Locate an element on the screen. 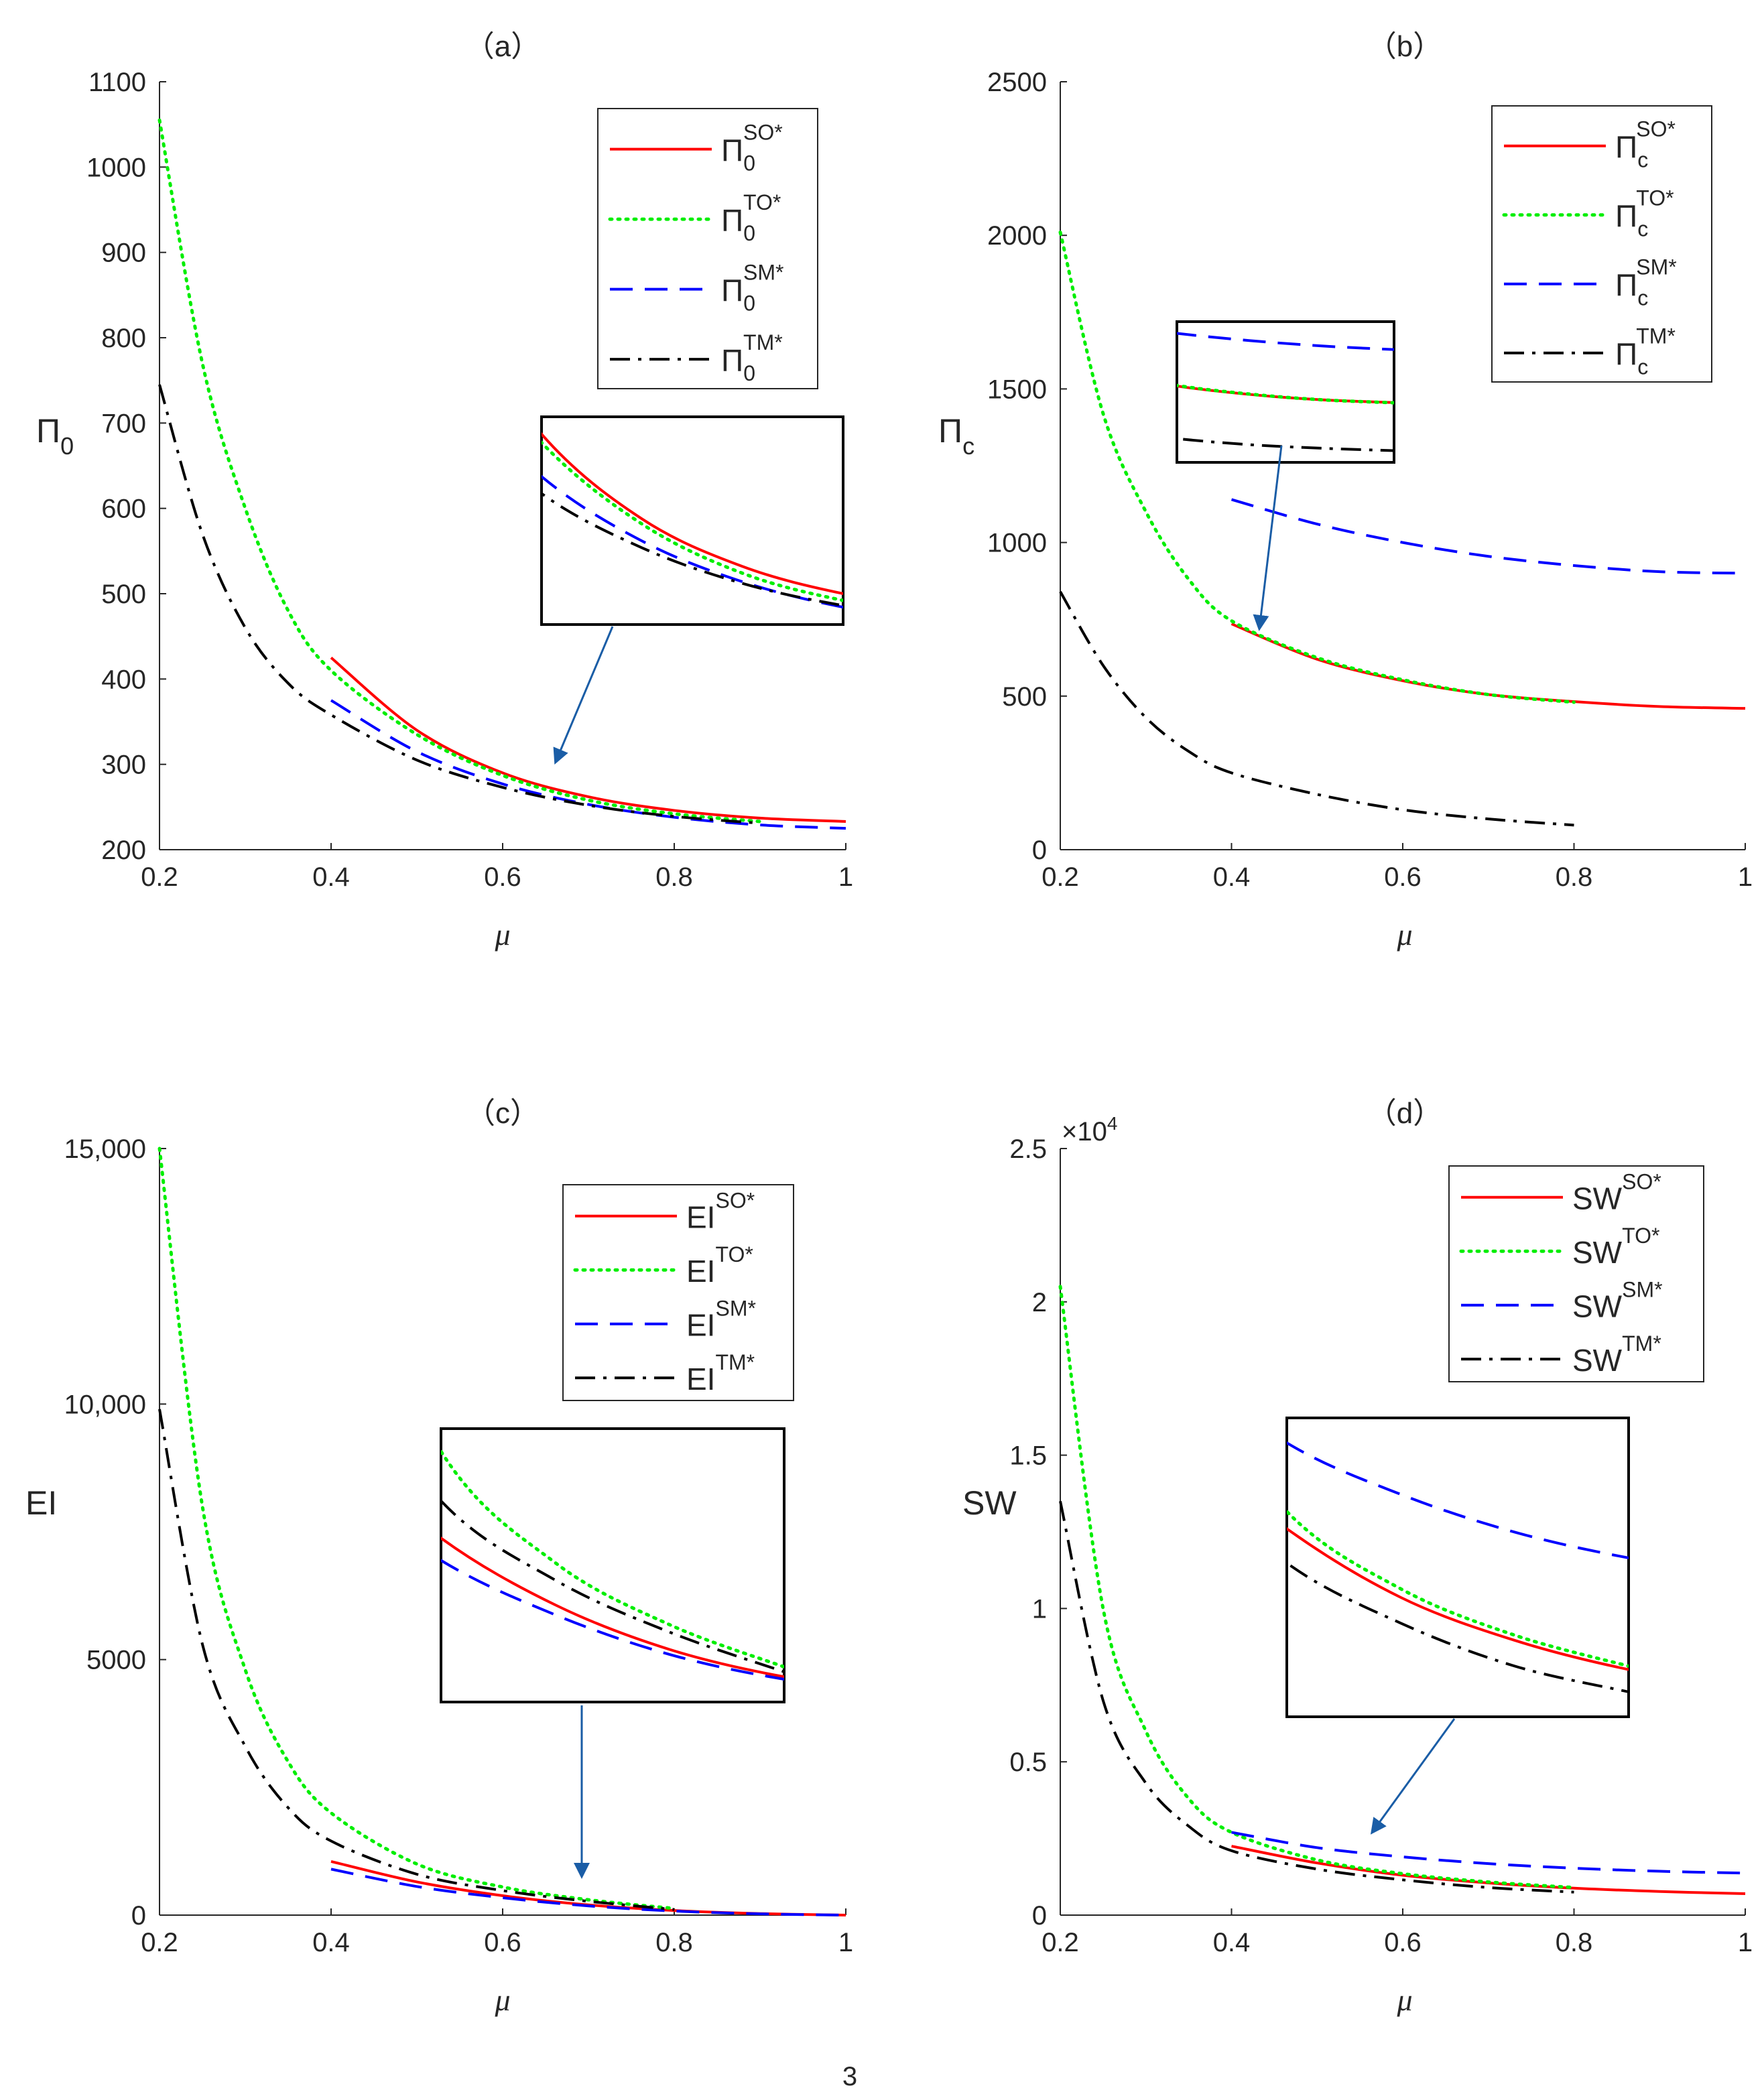 The height and width of the screenshot is (2088, 1764). legend-label: Π0TO* is located at coordinates (751, 217).